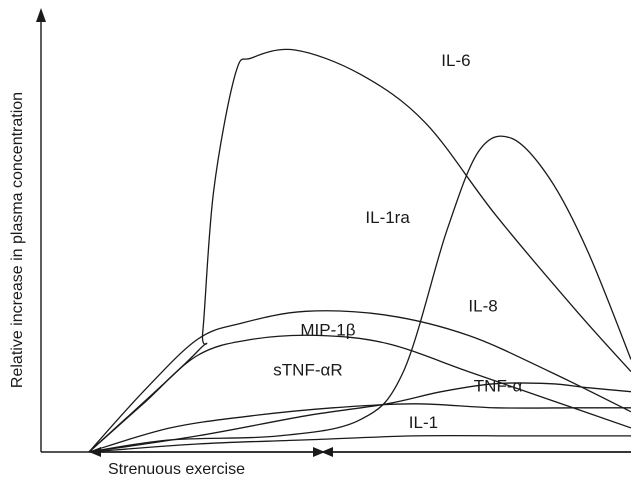 Image resolution: width=631 pixels, height=479 pixels. I want to click on series-label-3: MIP-1β, so click(327, 329).